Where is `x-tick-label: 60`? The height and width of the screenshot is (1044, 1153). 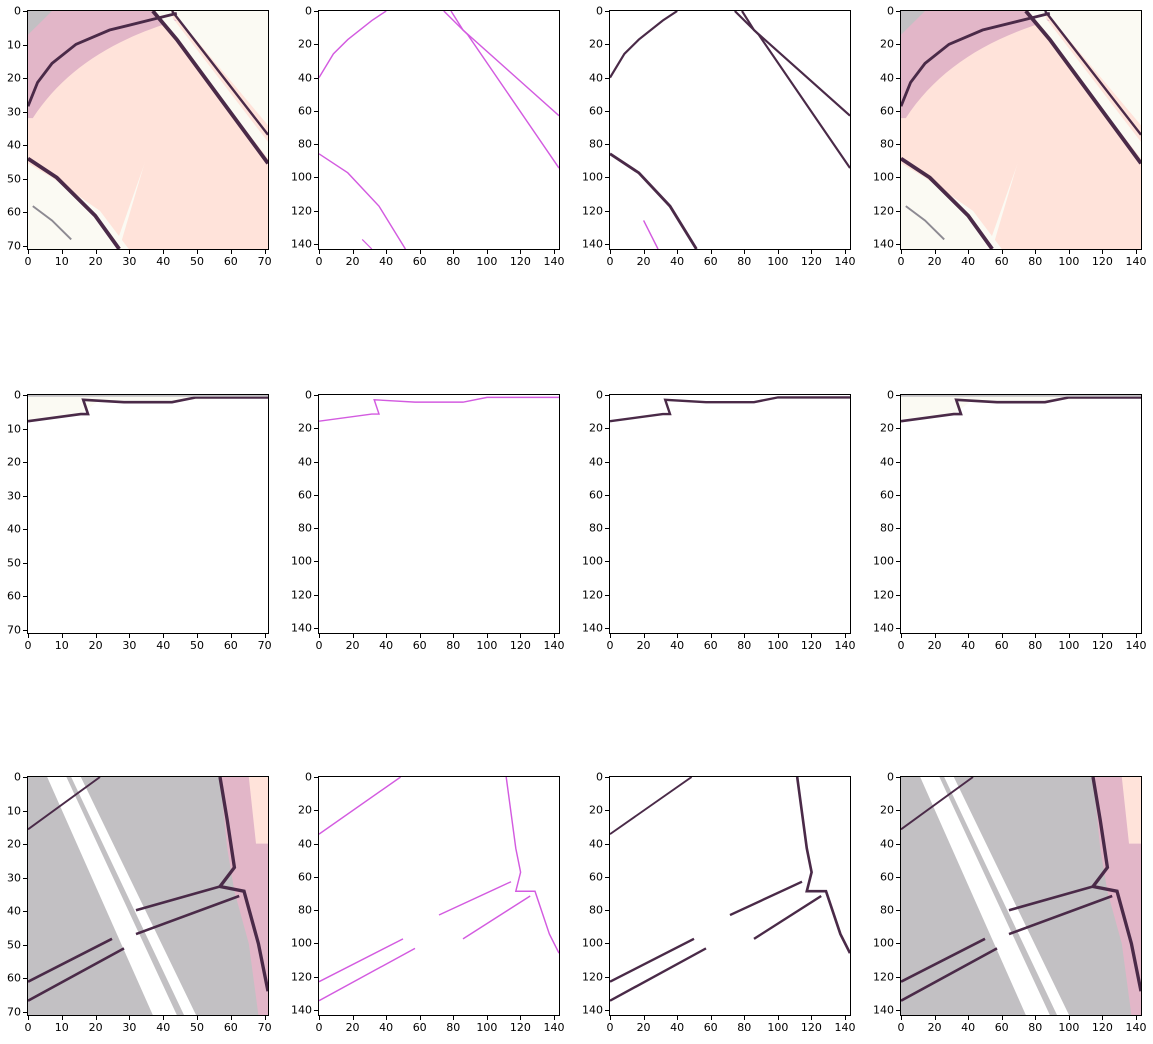 x-tick-label: 60 is located at coordinates (1001, 261).